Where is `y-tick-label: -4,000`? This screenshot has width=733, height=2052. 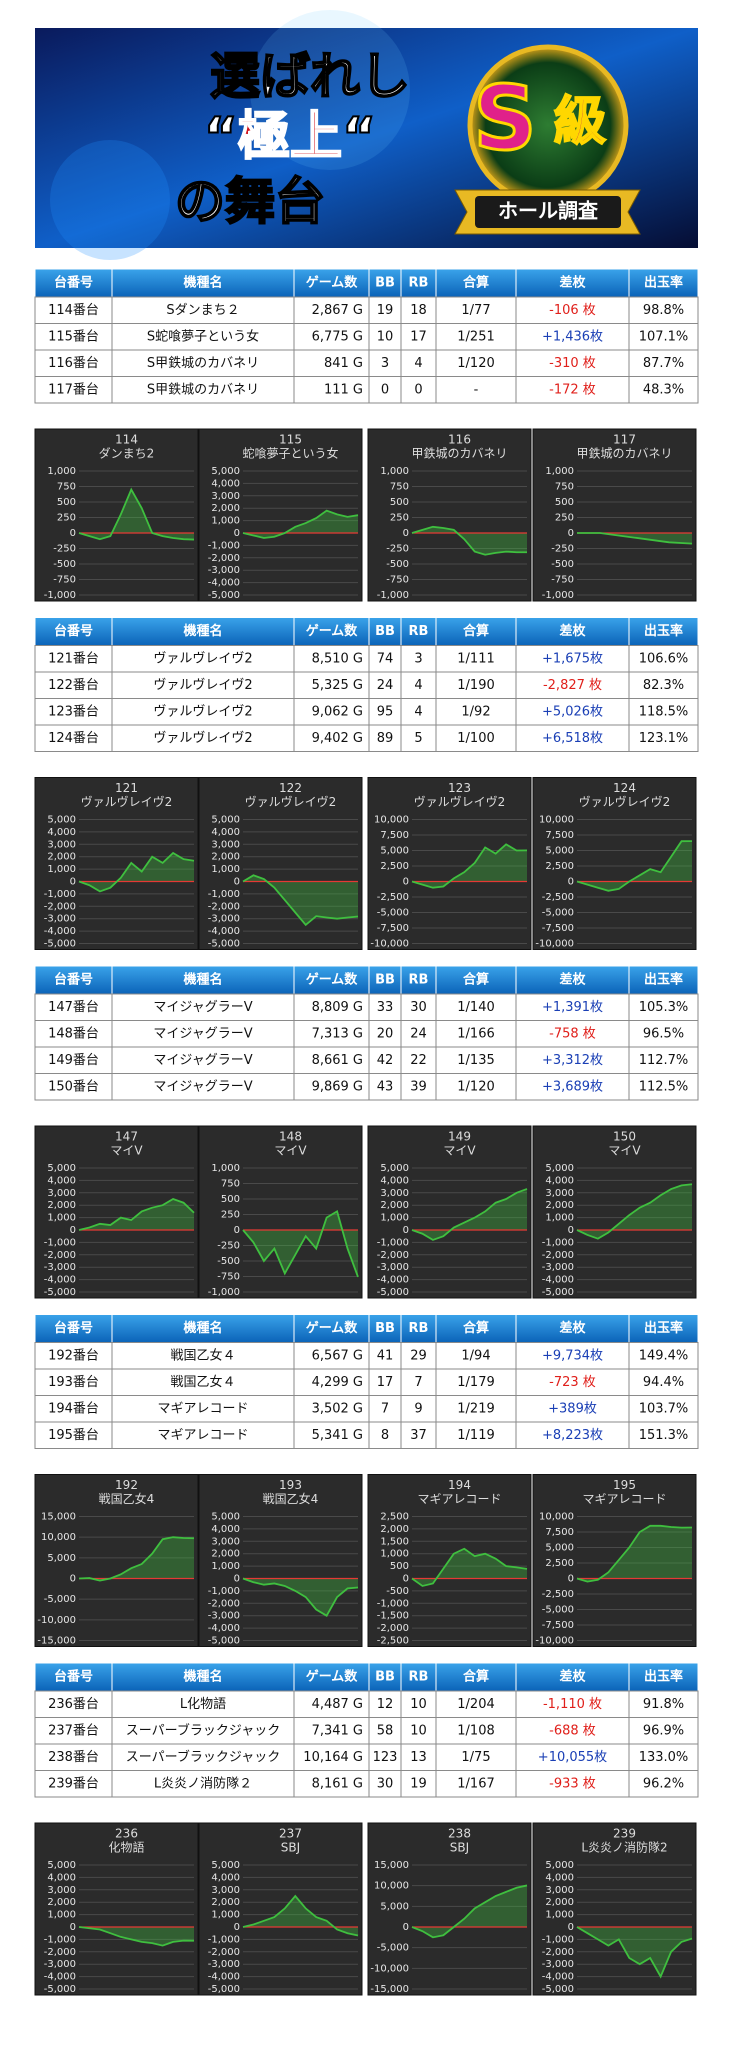 y-tick-label: -4,000 is located at coordinates (224, 931).